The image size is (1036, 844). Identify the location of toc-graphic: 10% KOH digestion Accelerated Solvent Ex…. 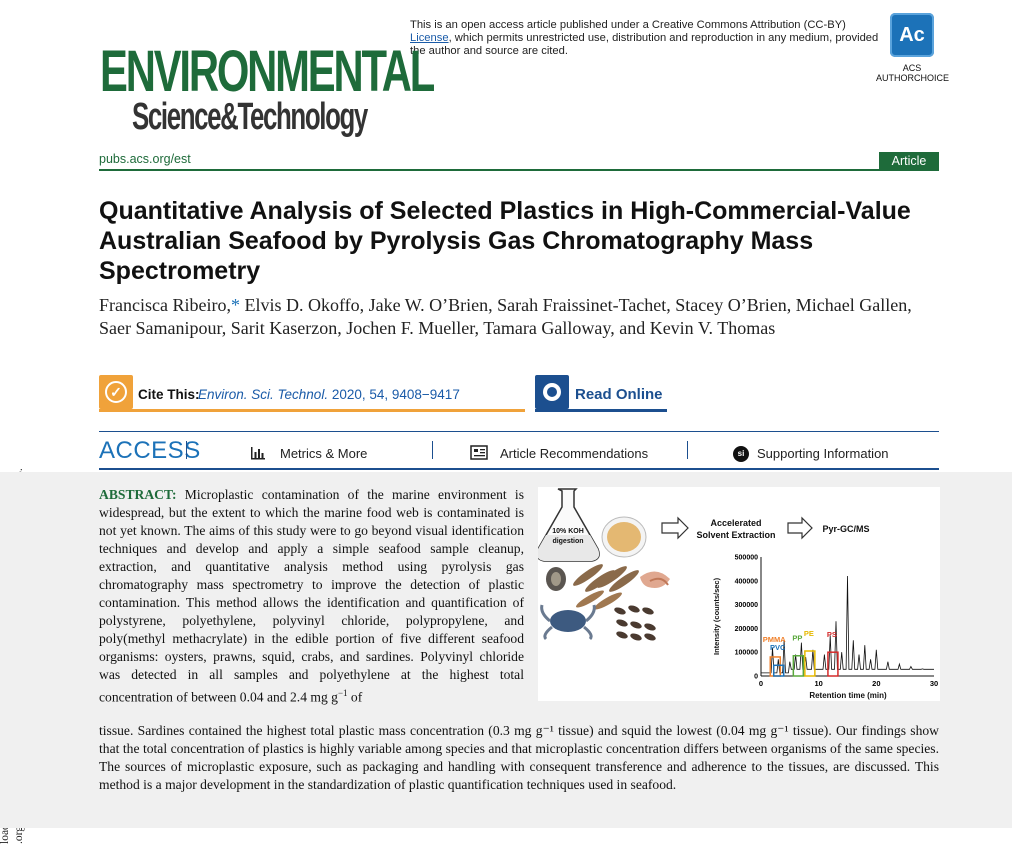
(738, 594).